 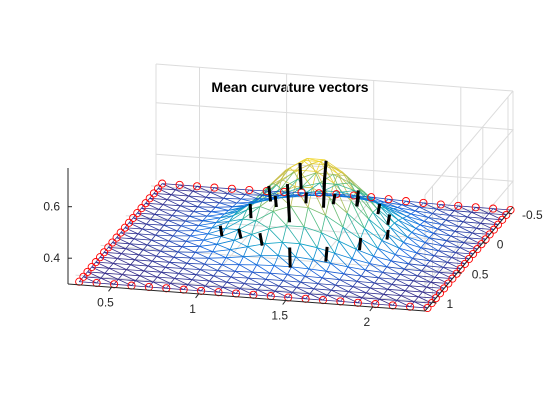 What do you see at coordinates (334, 77) in the screenshot?
I see `grid-box-edge` at bounding box center [334, 77].